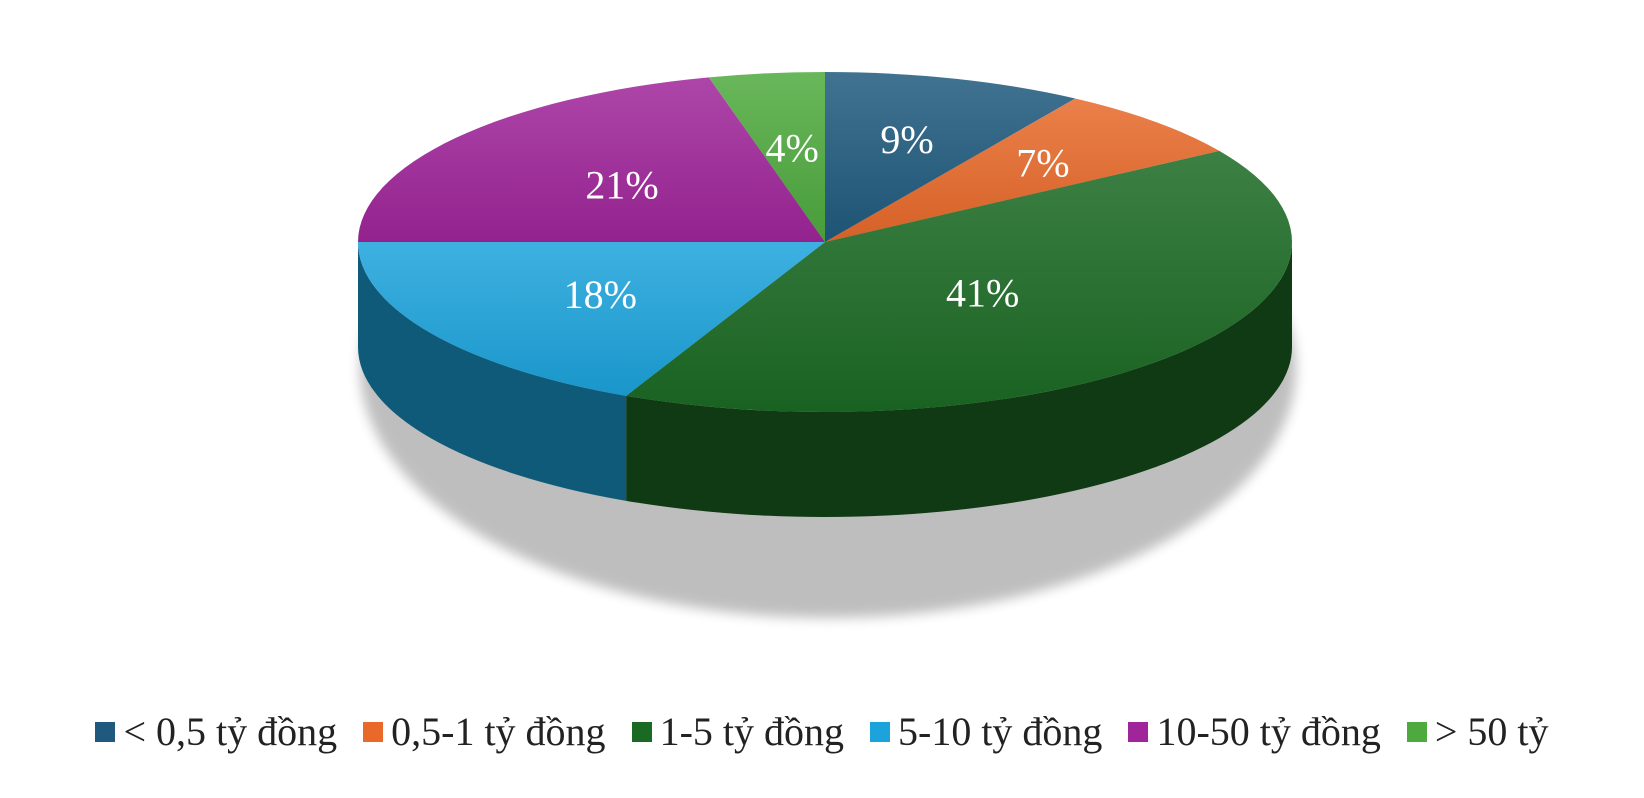  I want to click on slice-label: 18%, so click(600, 294).